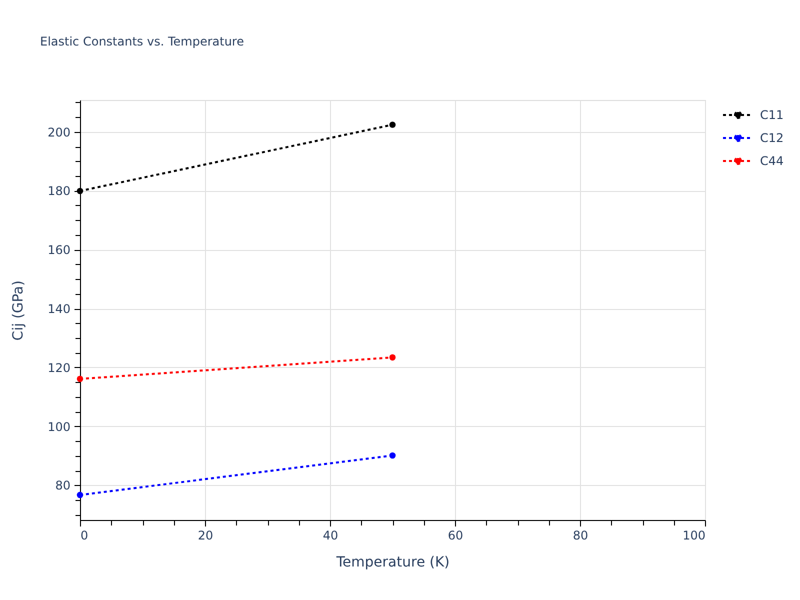  I want to click on x-tick-label: 60, so click(456, 535).